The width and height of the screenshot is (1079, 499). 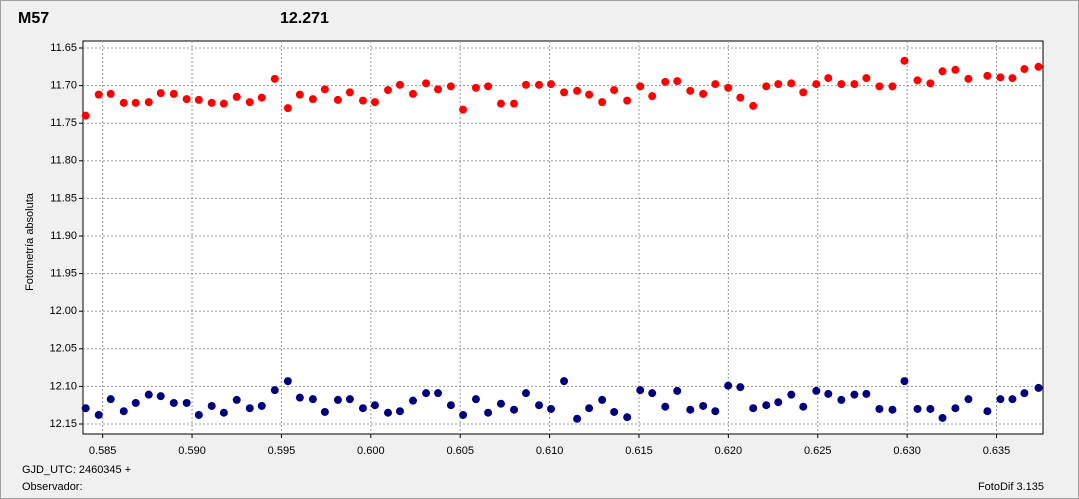 I want to click on observer-label: Observador:, so click(x=52, y=487).